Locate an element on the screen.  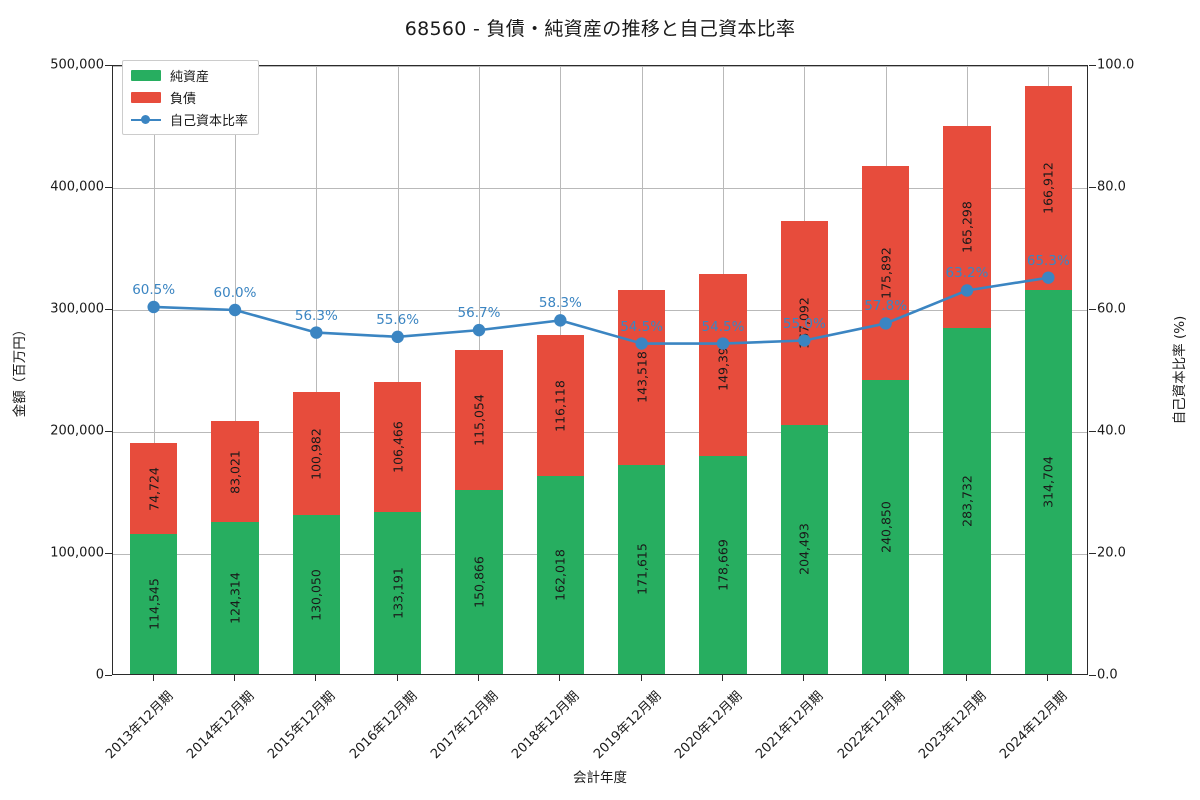
legend-item: 負債 is located at coordinates (189, 98).